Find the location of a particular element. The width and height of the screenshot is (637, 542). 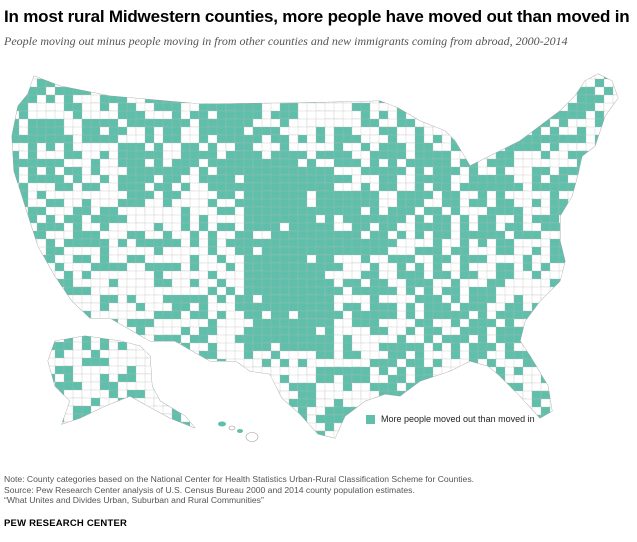

map-legend: More people moved out than moved in is located at coordinates (450, 419).